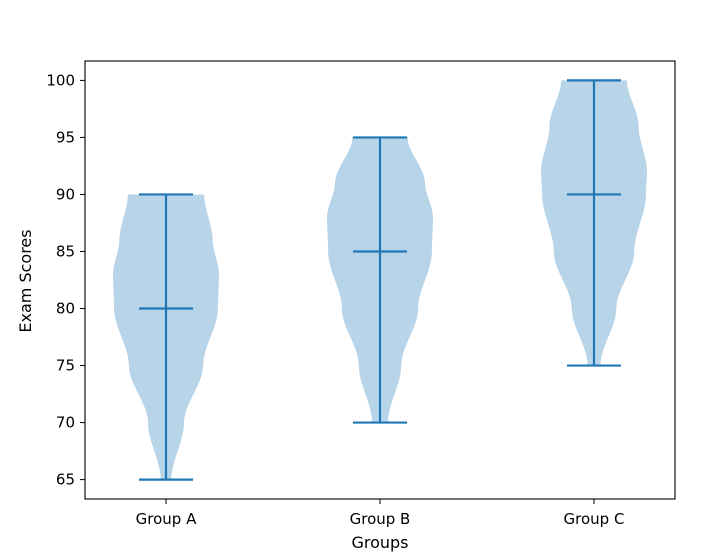 This screenshot has width=716, height=558. I want to click on x-axis-ticks: Group A Group B Group C, so click(380, 513).